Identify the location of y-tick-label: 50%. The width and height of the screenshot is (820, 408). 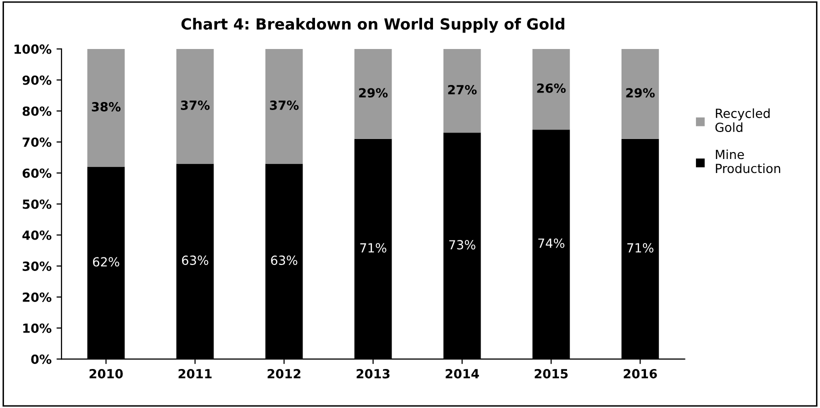
(37, 204).